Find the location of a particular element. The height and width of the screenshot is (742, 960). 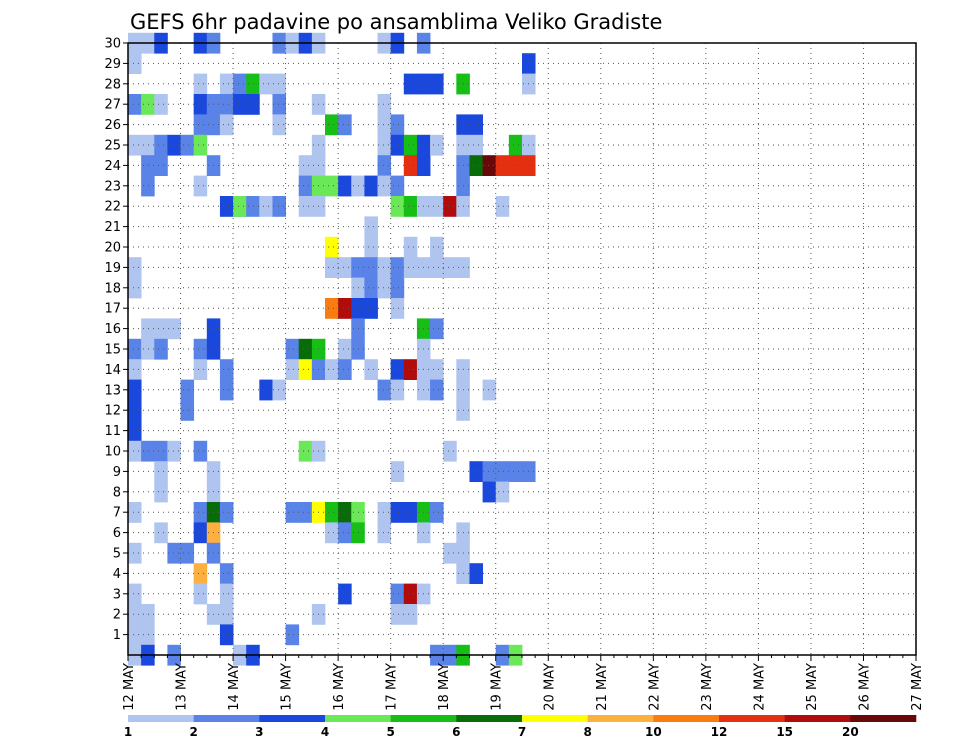

colorbar-label: 12 is located at coordinates (719, 732).